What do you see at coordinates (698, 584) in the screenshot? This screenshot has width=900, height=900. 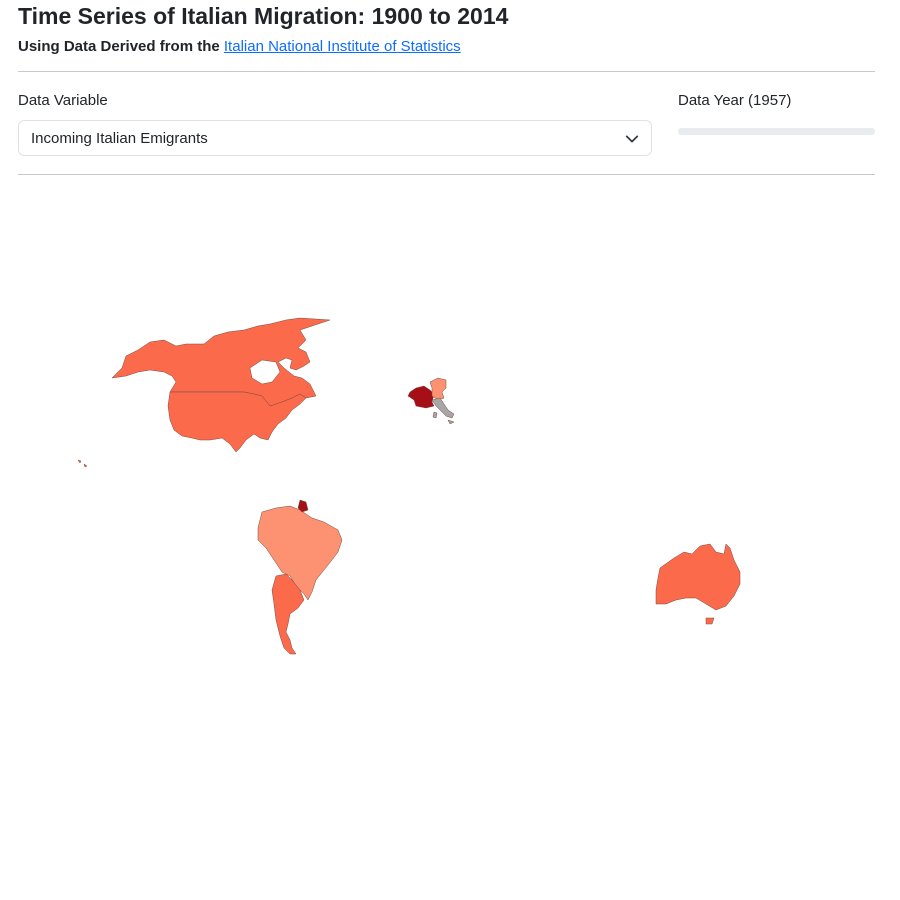 I see `country-australia` at bounding box center [698, 584].